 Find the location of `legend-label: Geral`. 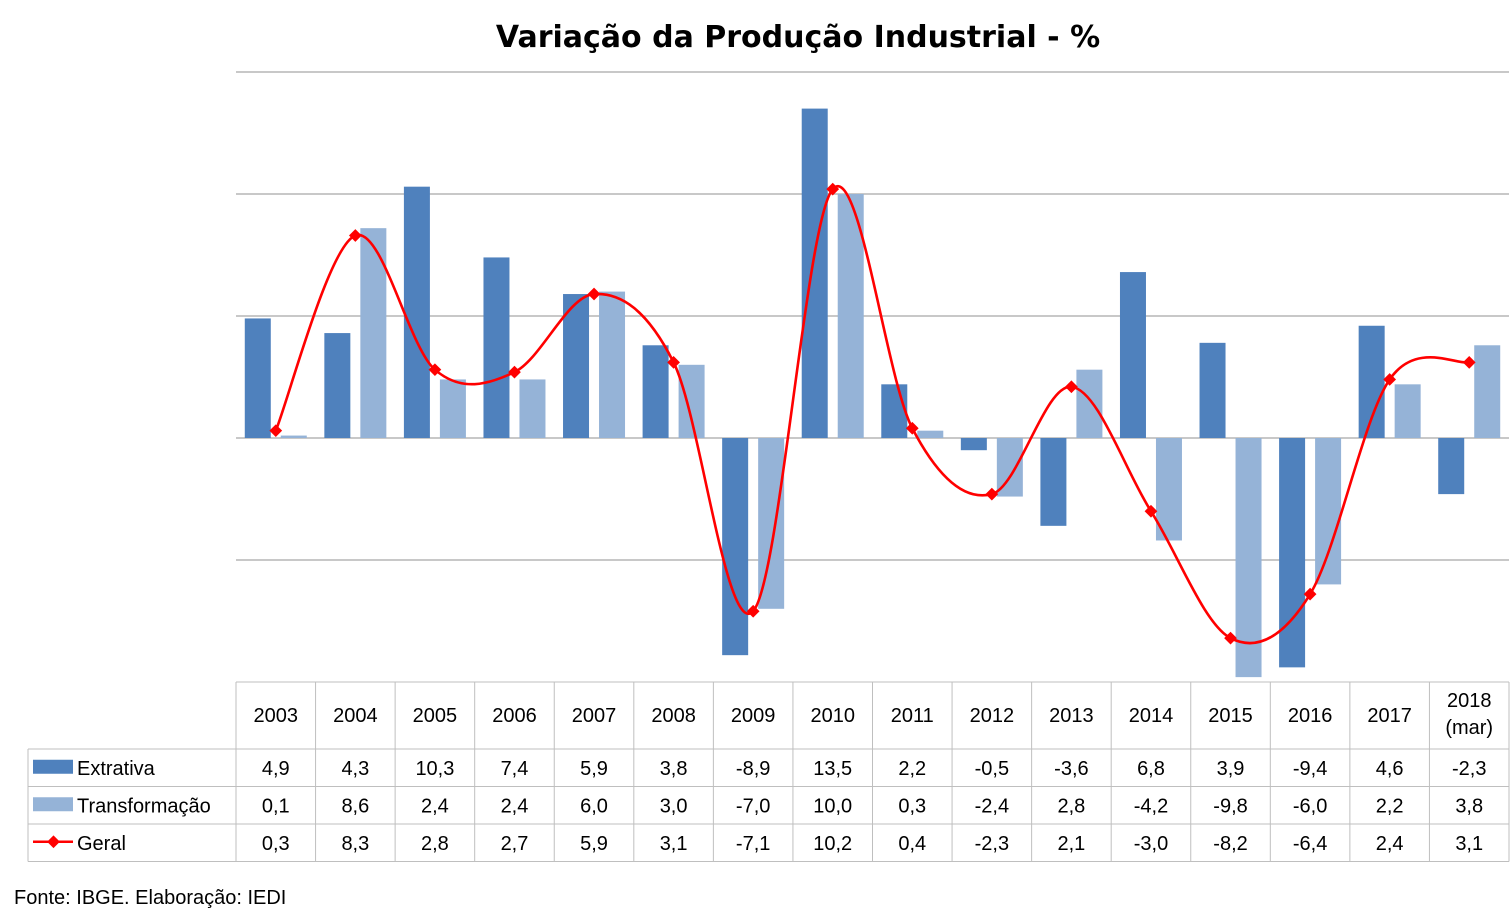

legend-label: Geral is located at coordinates (101, 844).